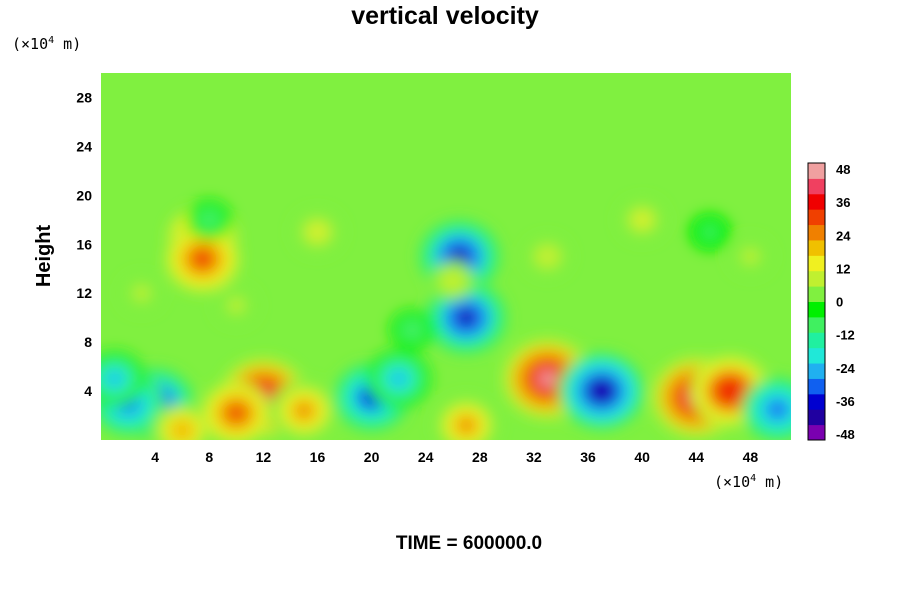 Image resolution: width=900 pixels, height=600 pixels. What do you see at coordinates (843, 169) in the screenshot?
I see `colorbar-tick-label: 48` at bounding box center [843, 169].